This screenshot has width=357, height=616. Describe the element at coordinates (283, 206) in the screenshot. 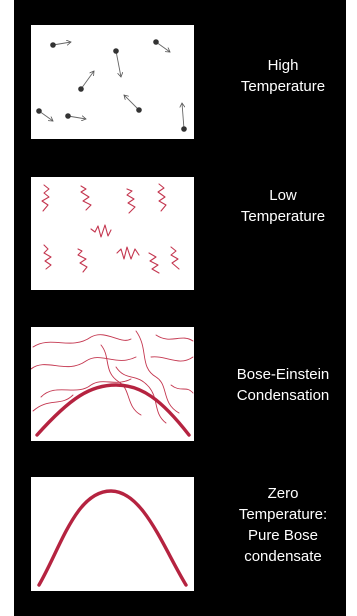

I see `low-temperature-label: Low Temperature` at that location.